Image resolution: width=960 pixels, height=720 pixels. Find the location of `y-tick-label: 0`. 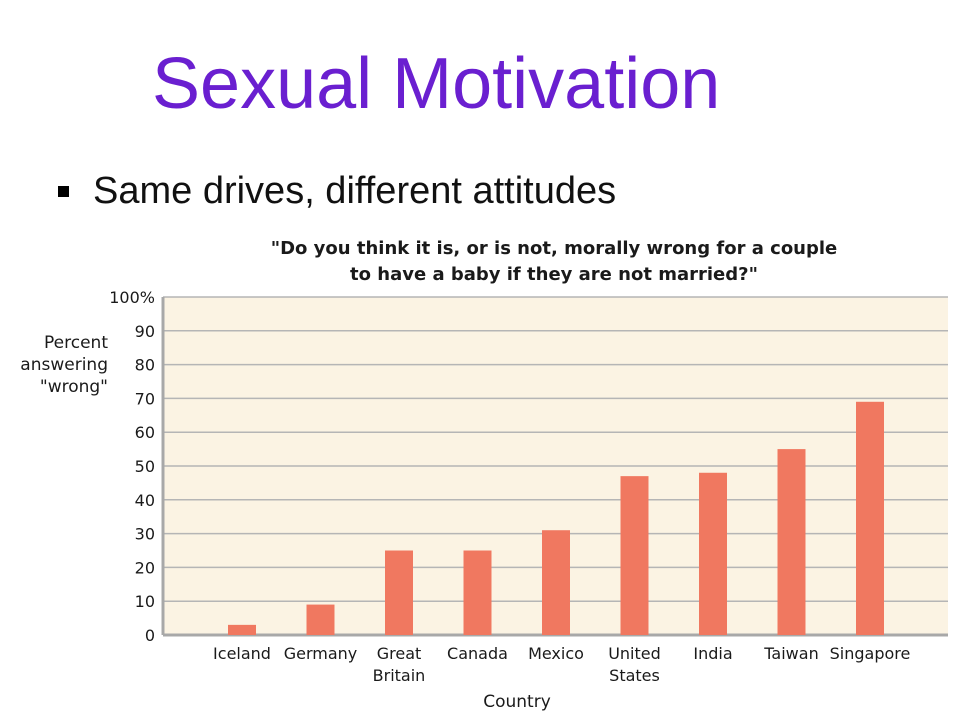

y-tick-label: 0 is located at coordinates (150, 635).